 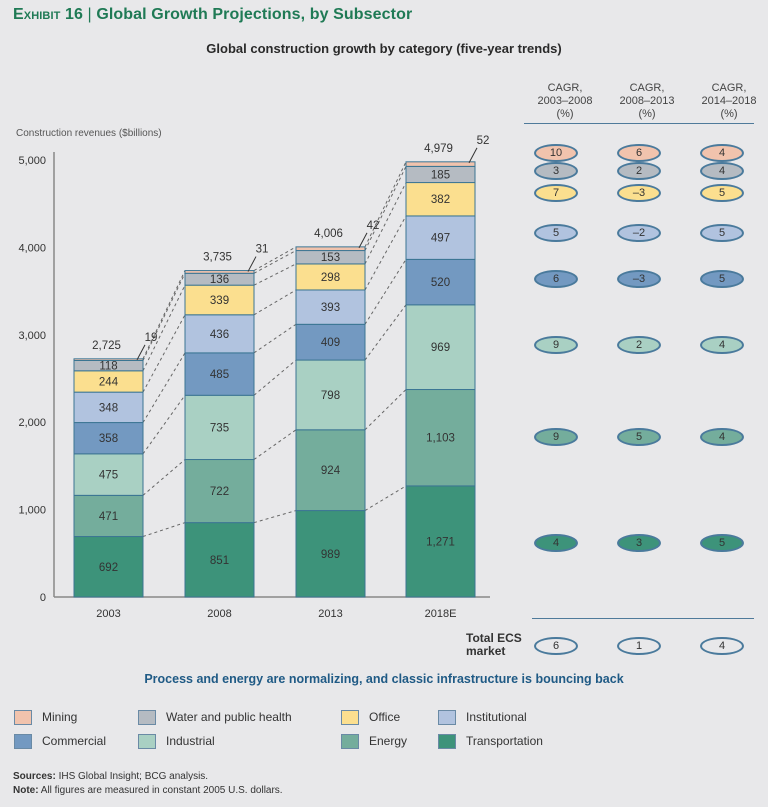 What do you see at coordinates (26, 790) in the screenshot?
I see `note-label: Note:` at bounding box center [26, 790].